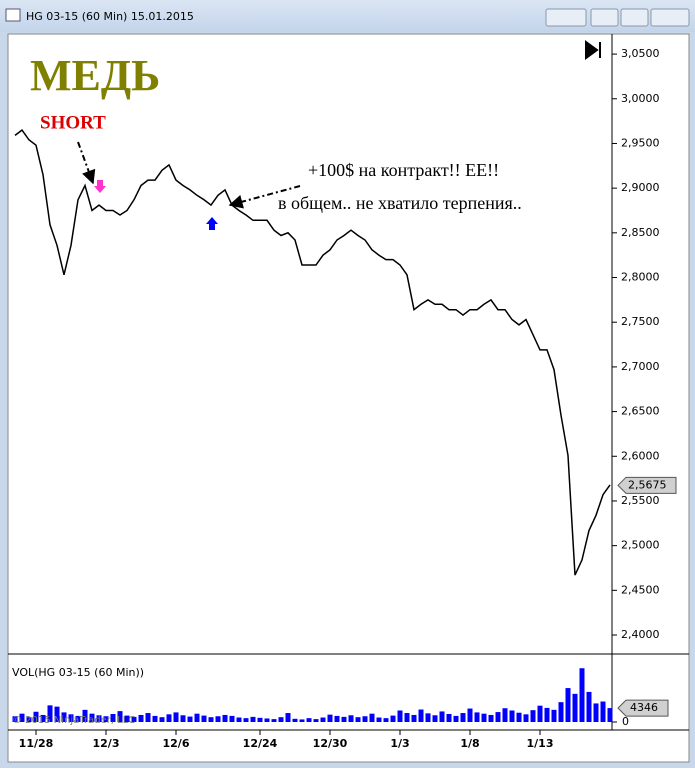 The width and height of the screenshot is (695, 772). I want to click on y-tick-label: 3,0000, so click(640, 98).